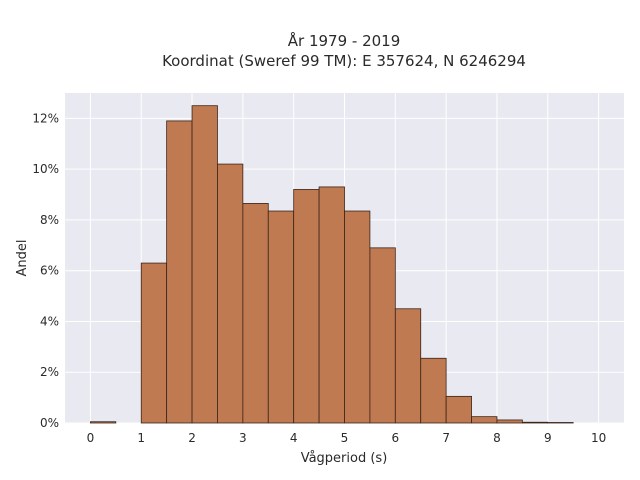 The image size is (640, 480). I want to click on x-axis-ticks: 0 1 2 3 4 5 6 7 8 9 10, so click(347, 438).